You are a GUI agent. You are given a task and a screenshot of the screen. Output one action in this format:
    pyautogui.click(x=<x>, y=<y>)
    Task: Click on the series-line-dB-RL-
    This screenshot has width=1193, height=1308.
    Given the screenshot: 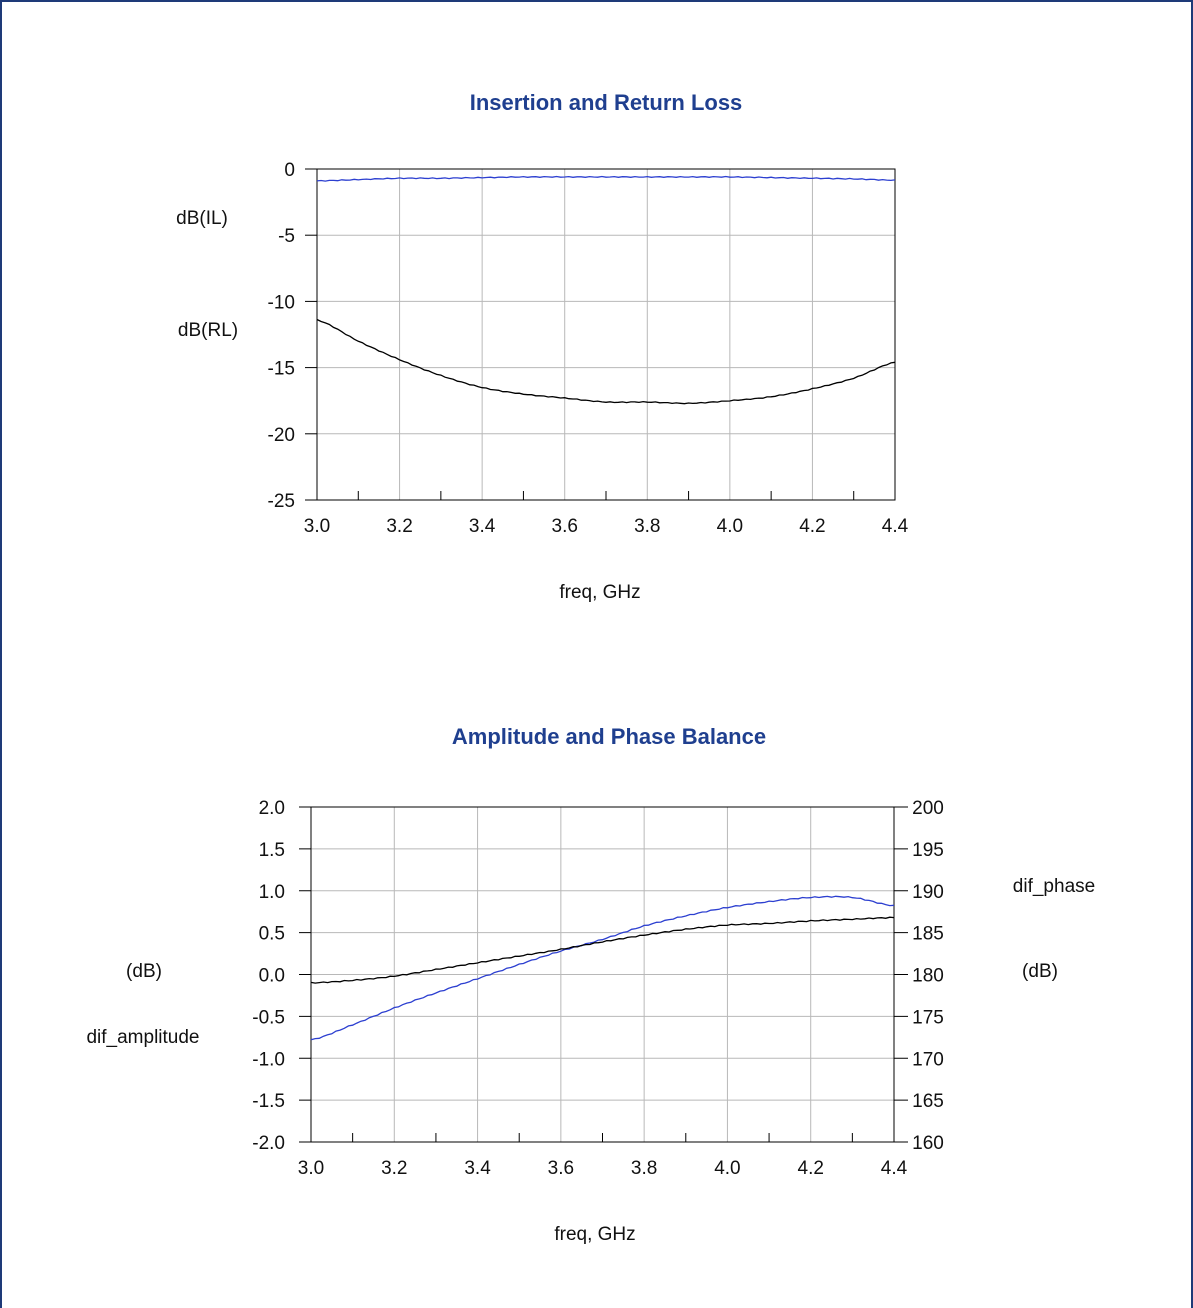 What is the action you would take?
    pyautogui.click(x=606, y=361)
    